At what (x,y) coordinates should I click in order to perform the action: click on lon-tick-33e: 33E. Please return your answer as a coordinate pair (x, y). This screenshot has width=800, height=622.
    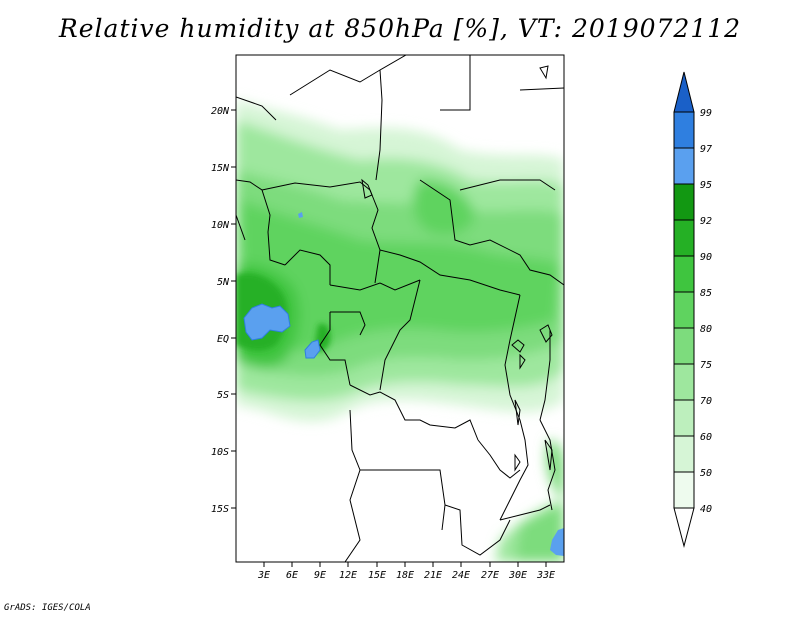
    Looking at the image, I should click on (545, 575).